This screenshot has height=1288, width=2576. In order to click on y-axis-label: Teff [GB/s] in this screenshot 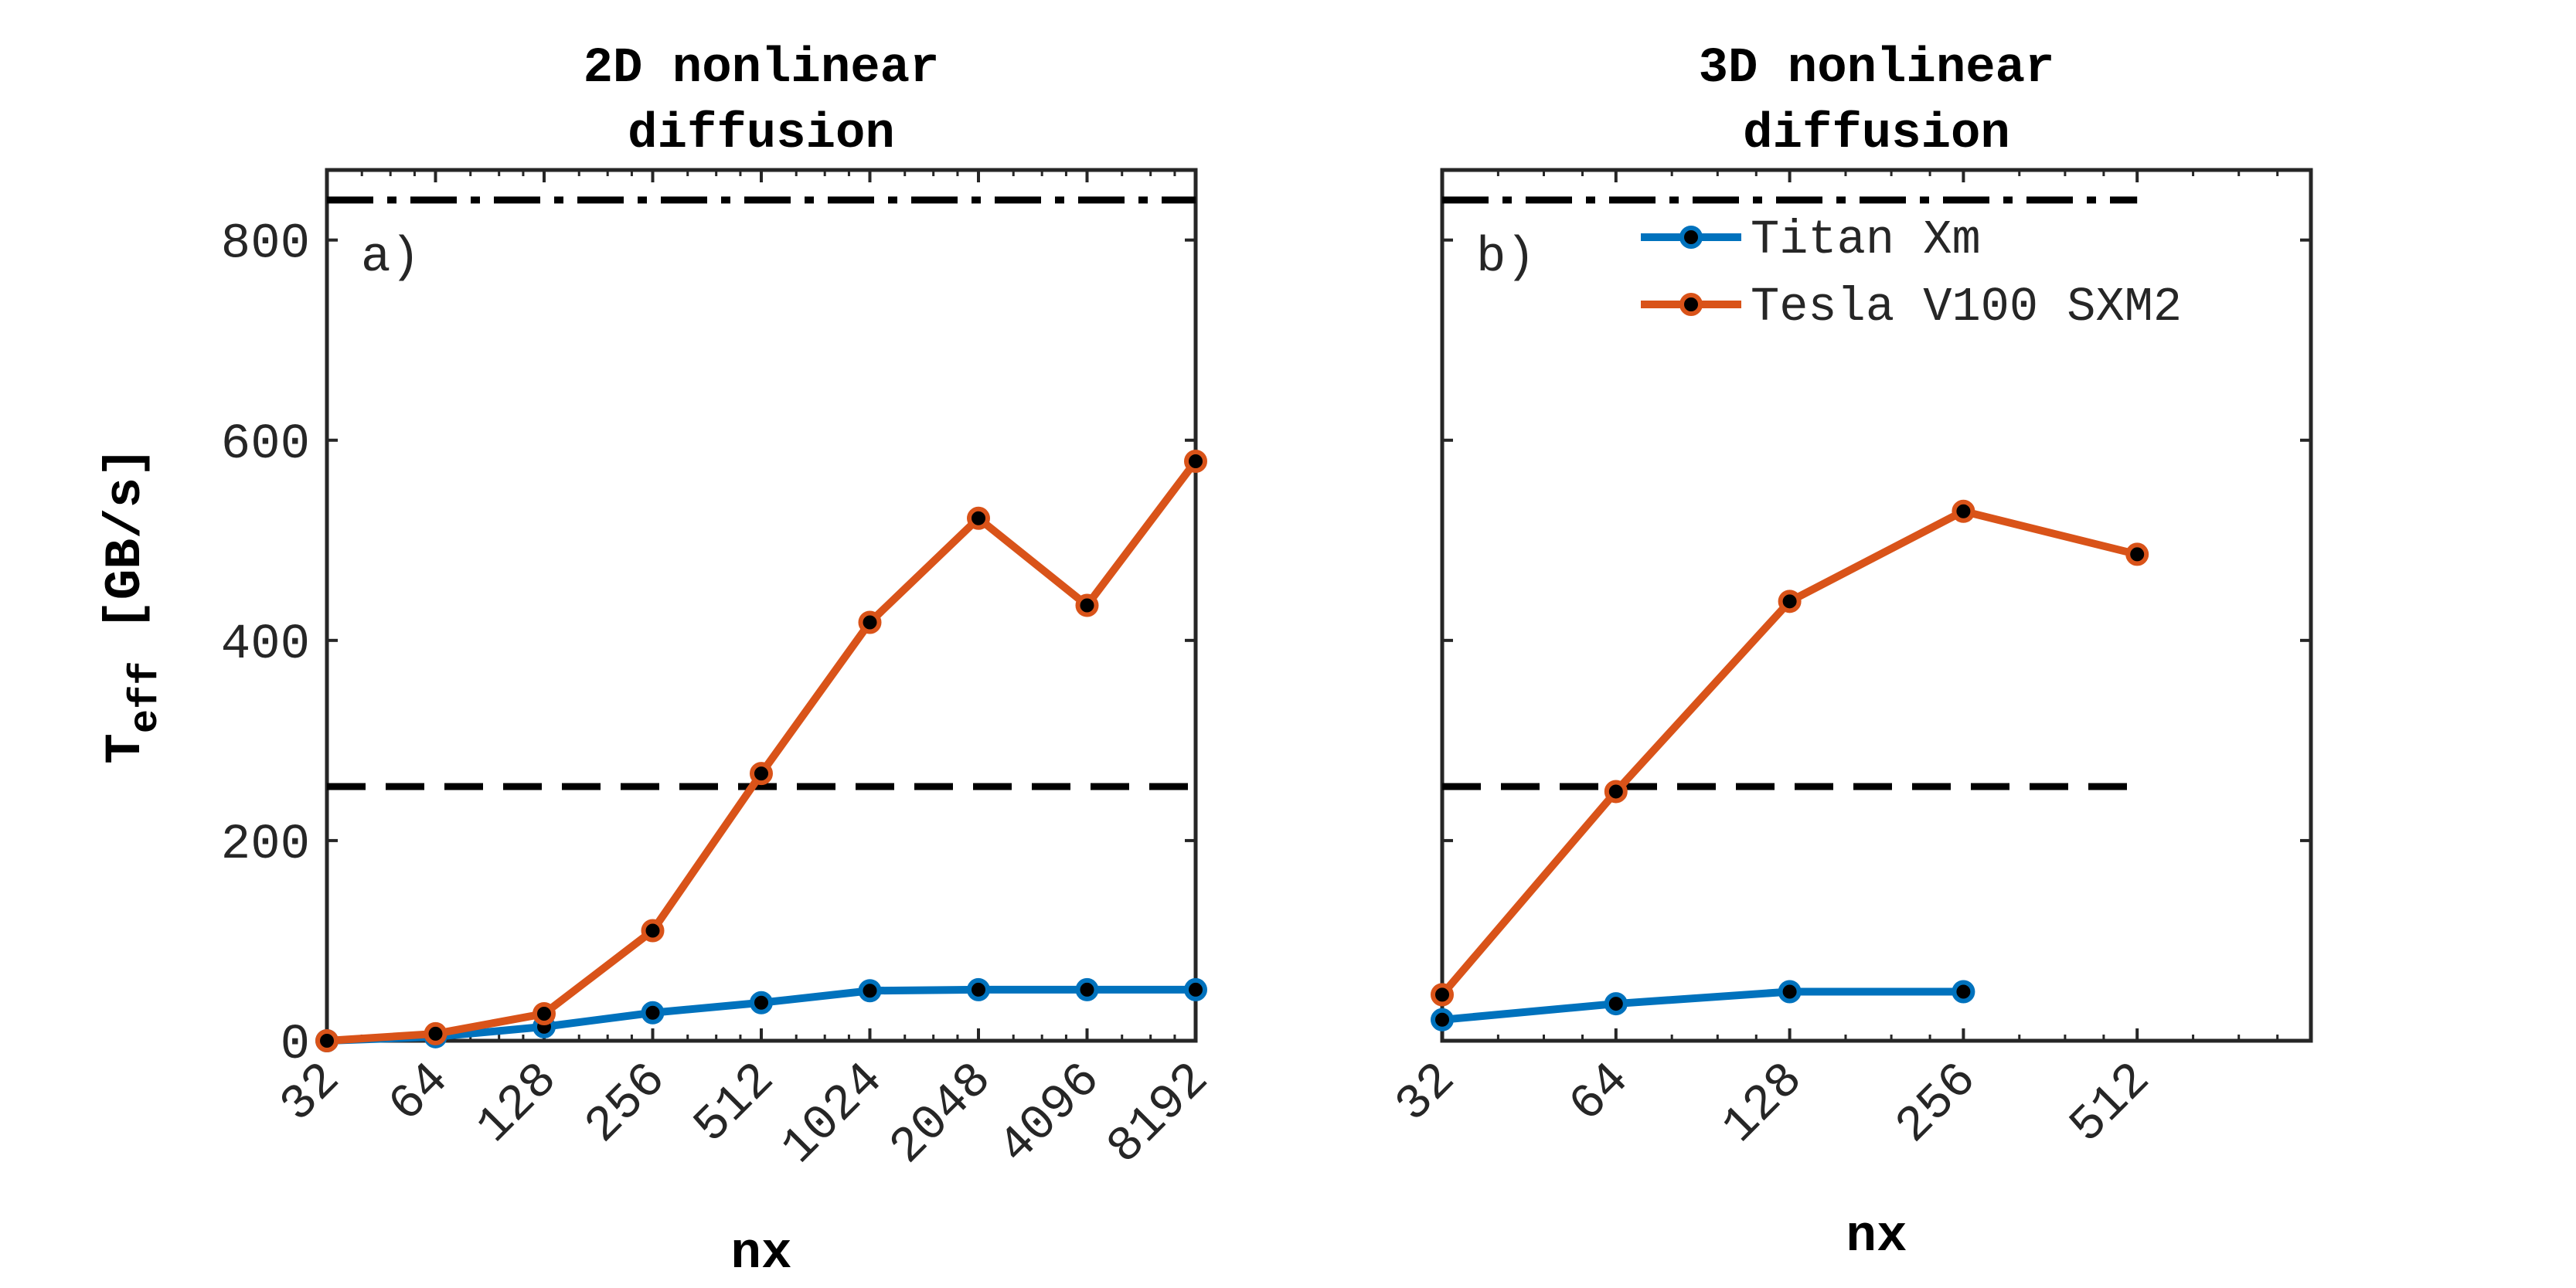, I will do `click(132, 605)`.